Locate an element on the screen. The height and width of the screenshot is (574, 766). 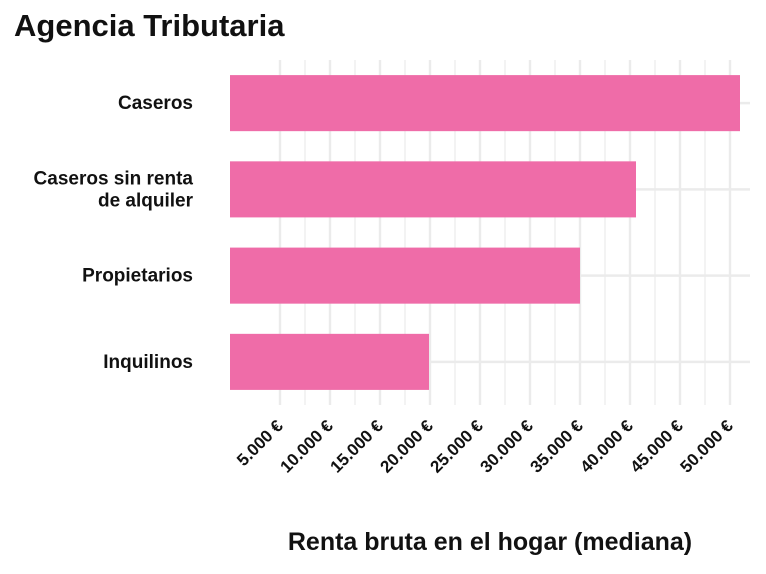
x-tick-label: 45.000 € is located at coordinates (656, 446).